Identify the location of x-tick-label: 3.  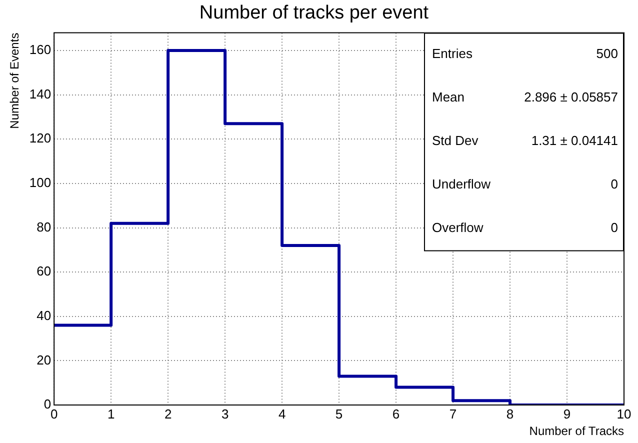
(225, 414).